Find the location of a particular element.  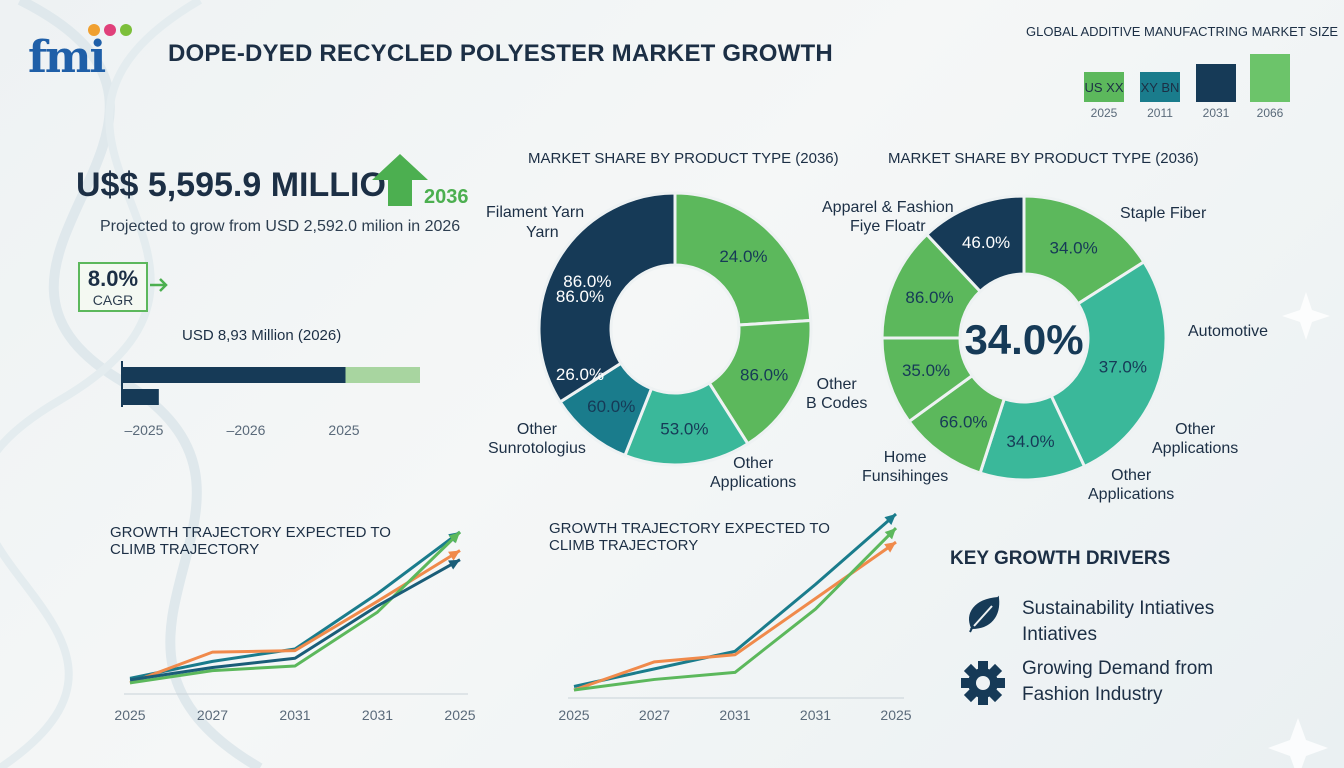

label-line: Apparel & Fashion is located at coordinates (888, 207).